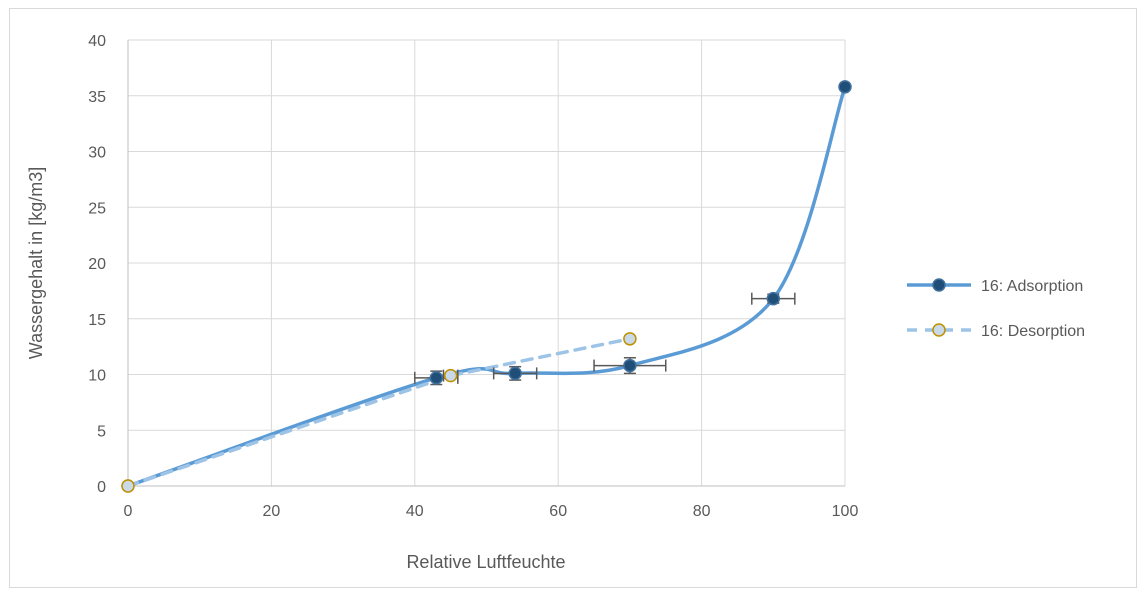 This screenshot has width=1147, height=597. Describe the element at coordinates (97, 264) in the screenshot. I see `y-tick-label: 20` at that location.